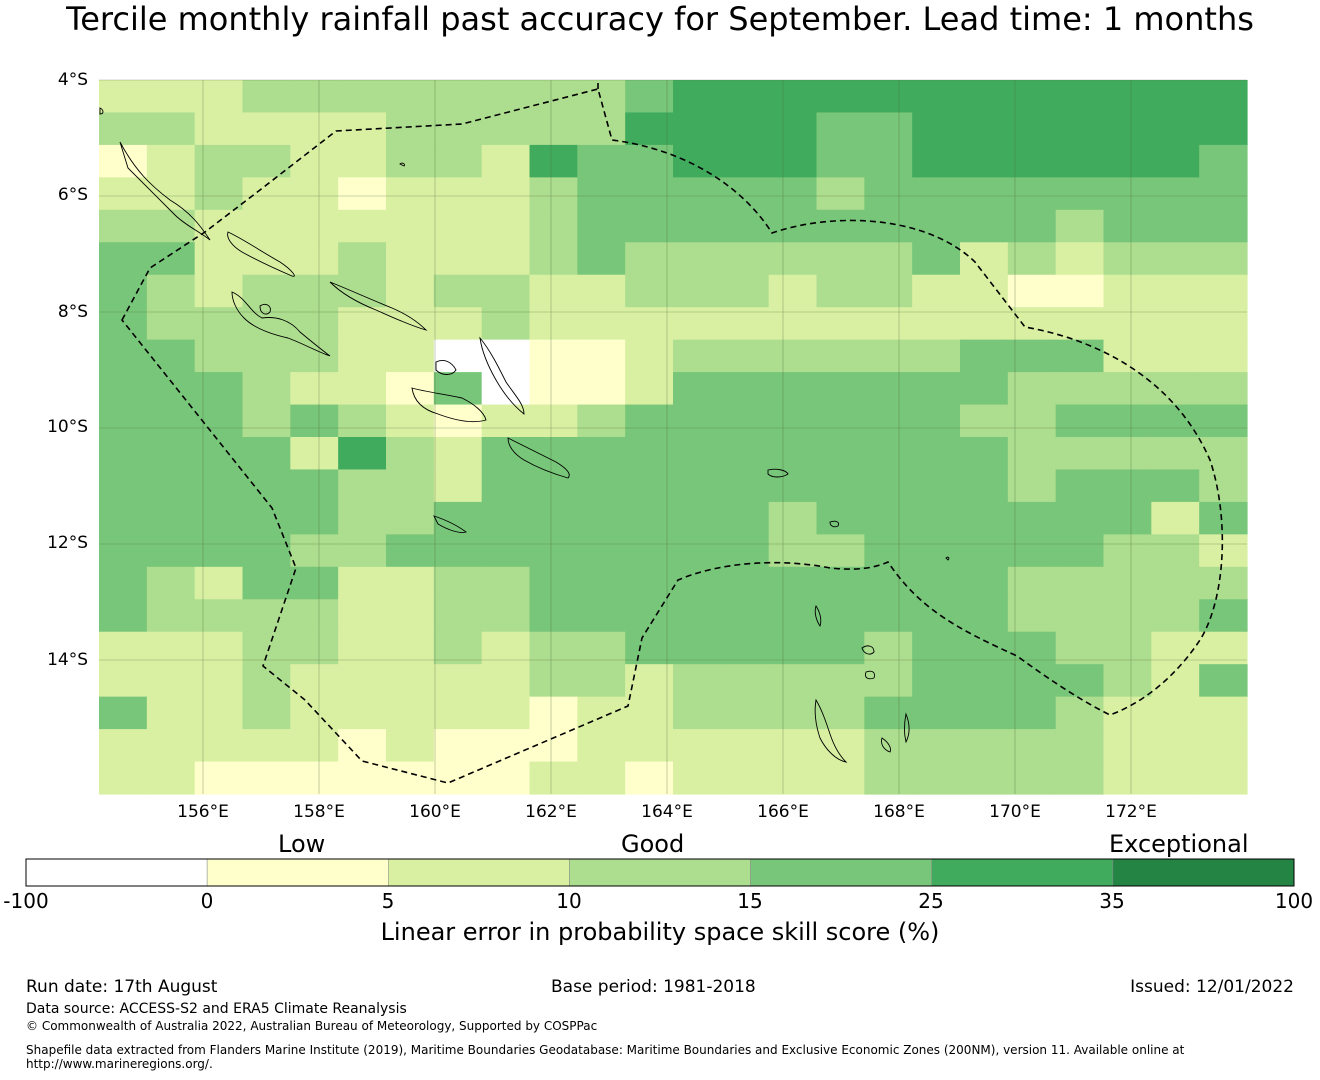 The width and height of the screenshot is (1320, 1080). What do you see at coordinates (899, 812) in the screenshot?
I see `longitude-label-168e: 168°E` at bounding box center [899, 812].